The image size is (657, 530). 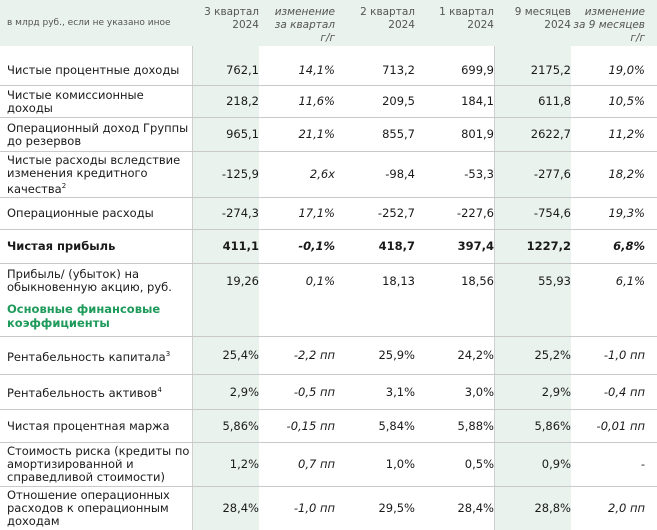 What do you see at coordinates (398, 280) in the screenshot?
I see `value-q2: 18,13` at bounding box center [398, 280].